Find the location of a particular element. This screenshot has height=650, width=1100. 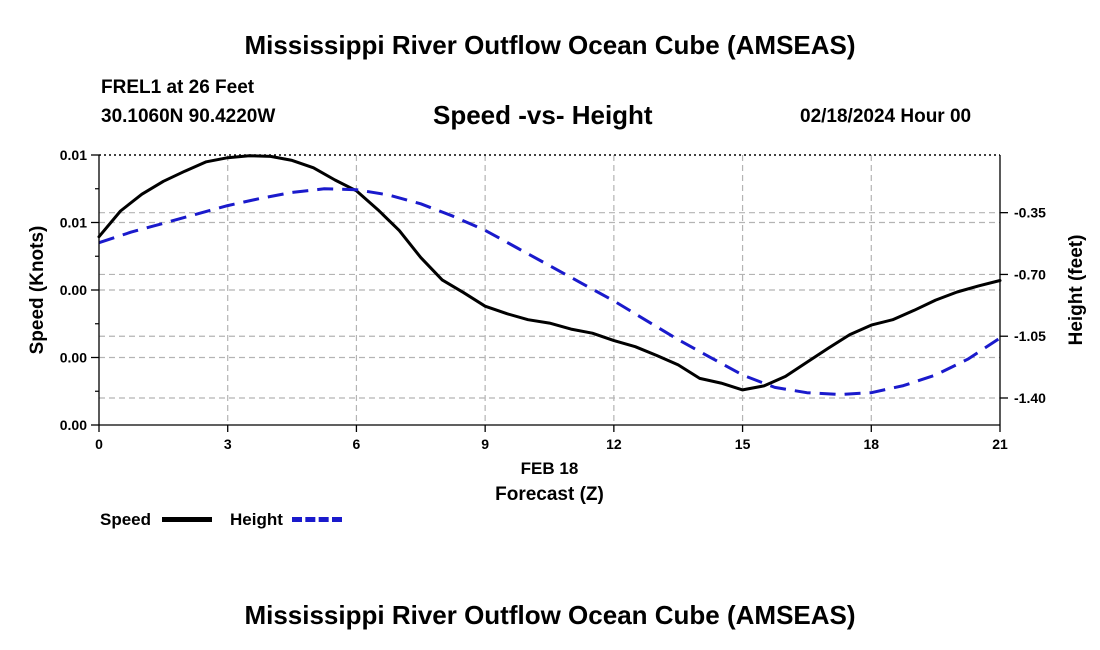

right-tick-label: -0.35 is located at coordinates (1030, 213).